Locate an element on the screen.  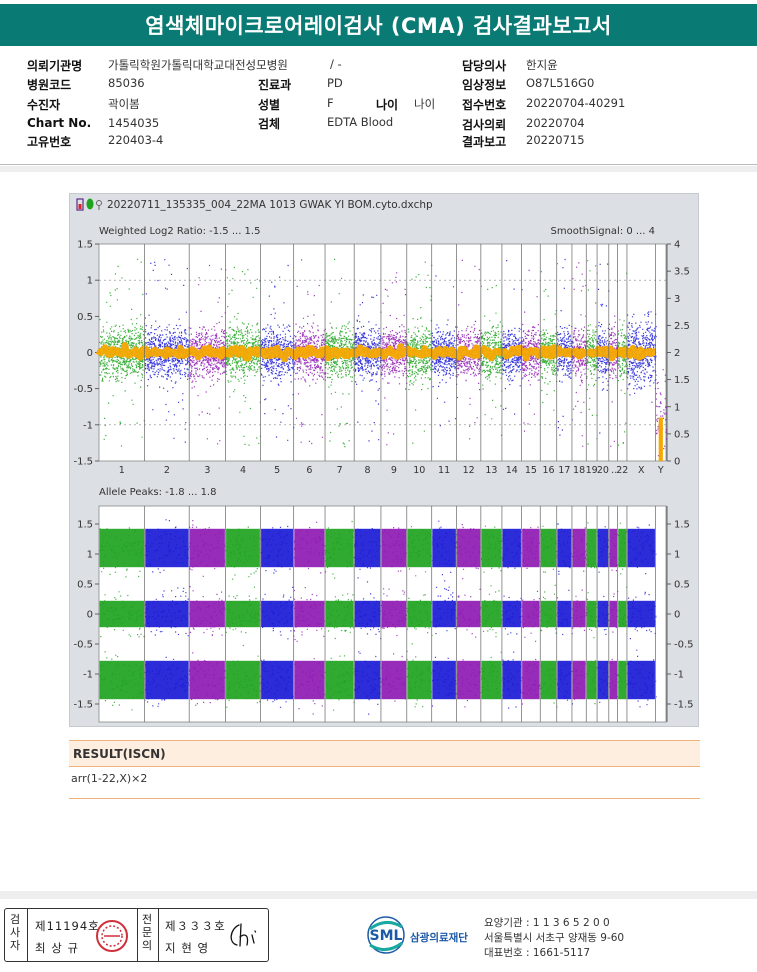
chromosome-22-log2 is located at coordinates (622, 359).